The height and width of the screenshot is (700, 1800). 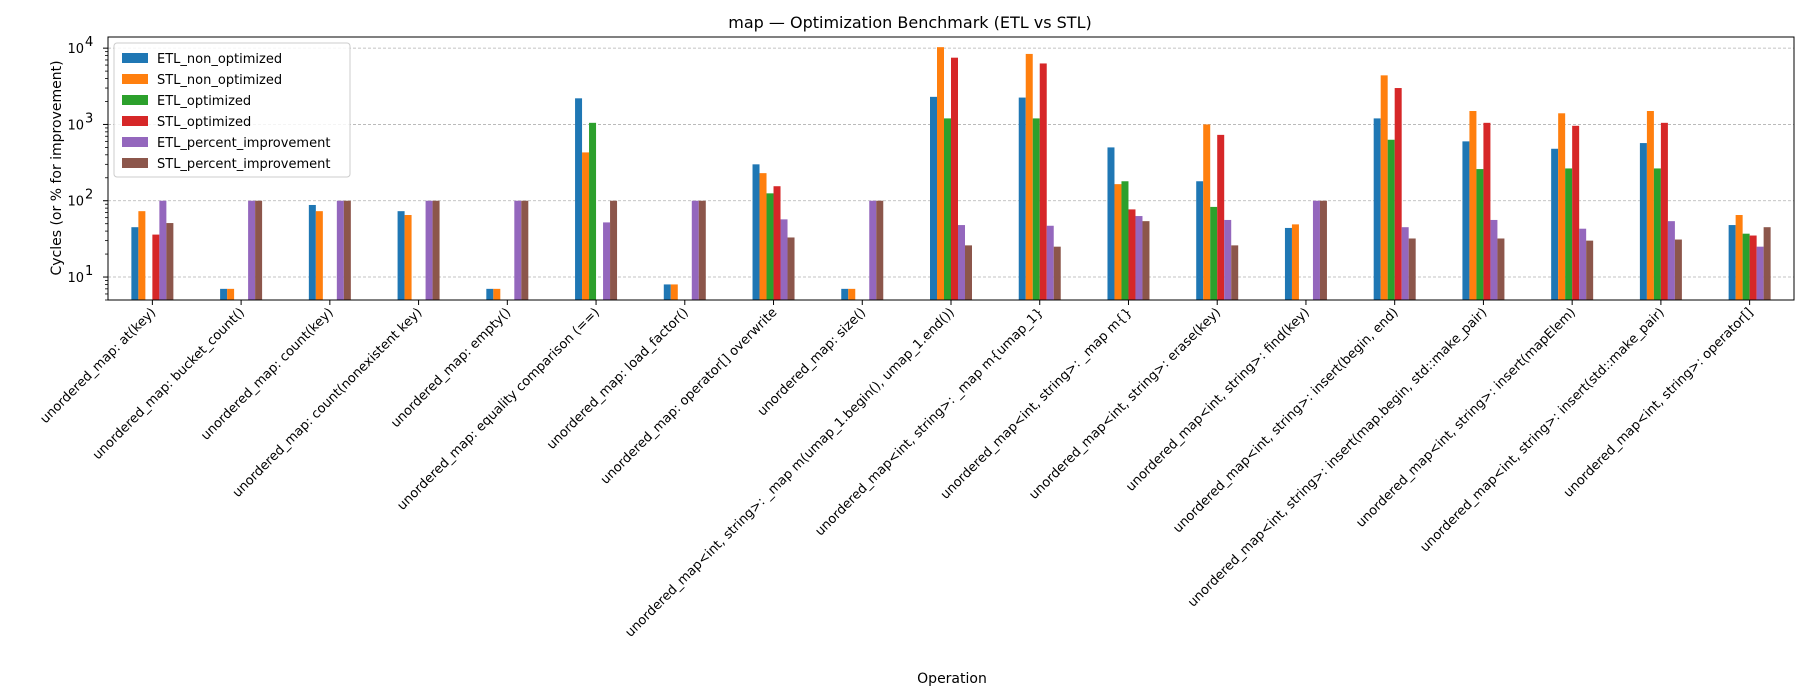 I want to click on y-tick-exponent: 1, so click(x=89, y=271).